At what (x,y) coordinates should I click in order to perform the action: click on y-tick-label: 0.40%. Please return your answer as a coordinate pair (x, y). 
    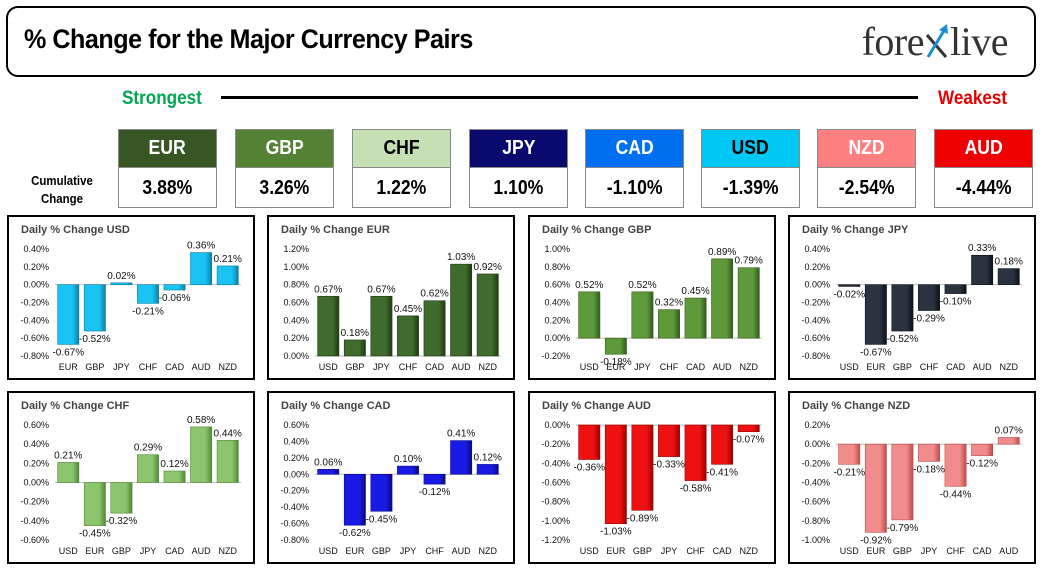
    Looking at the image, I should click on (296, 320).